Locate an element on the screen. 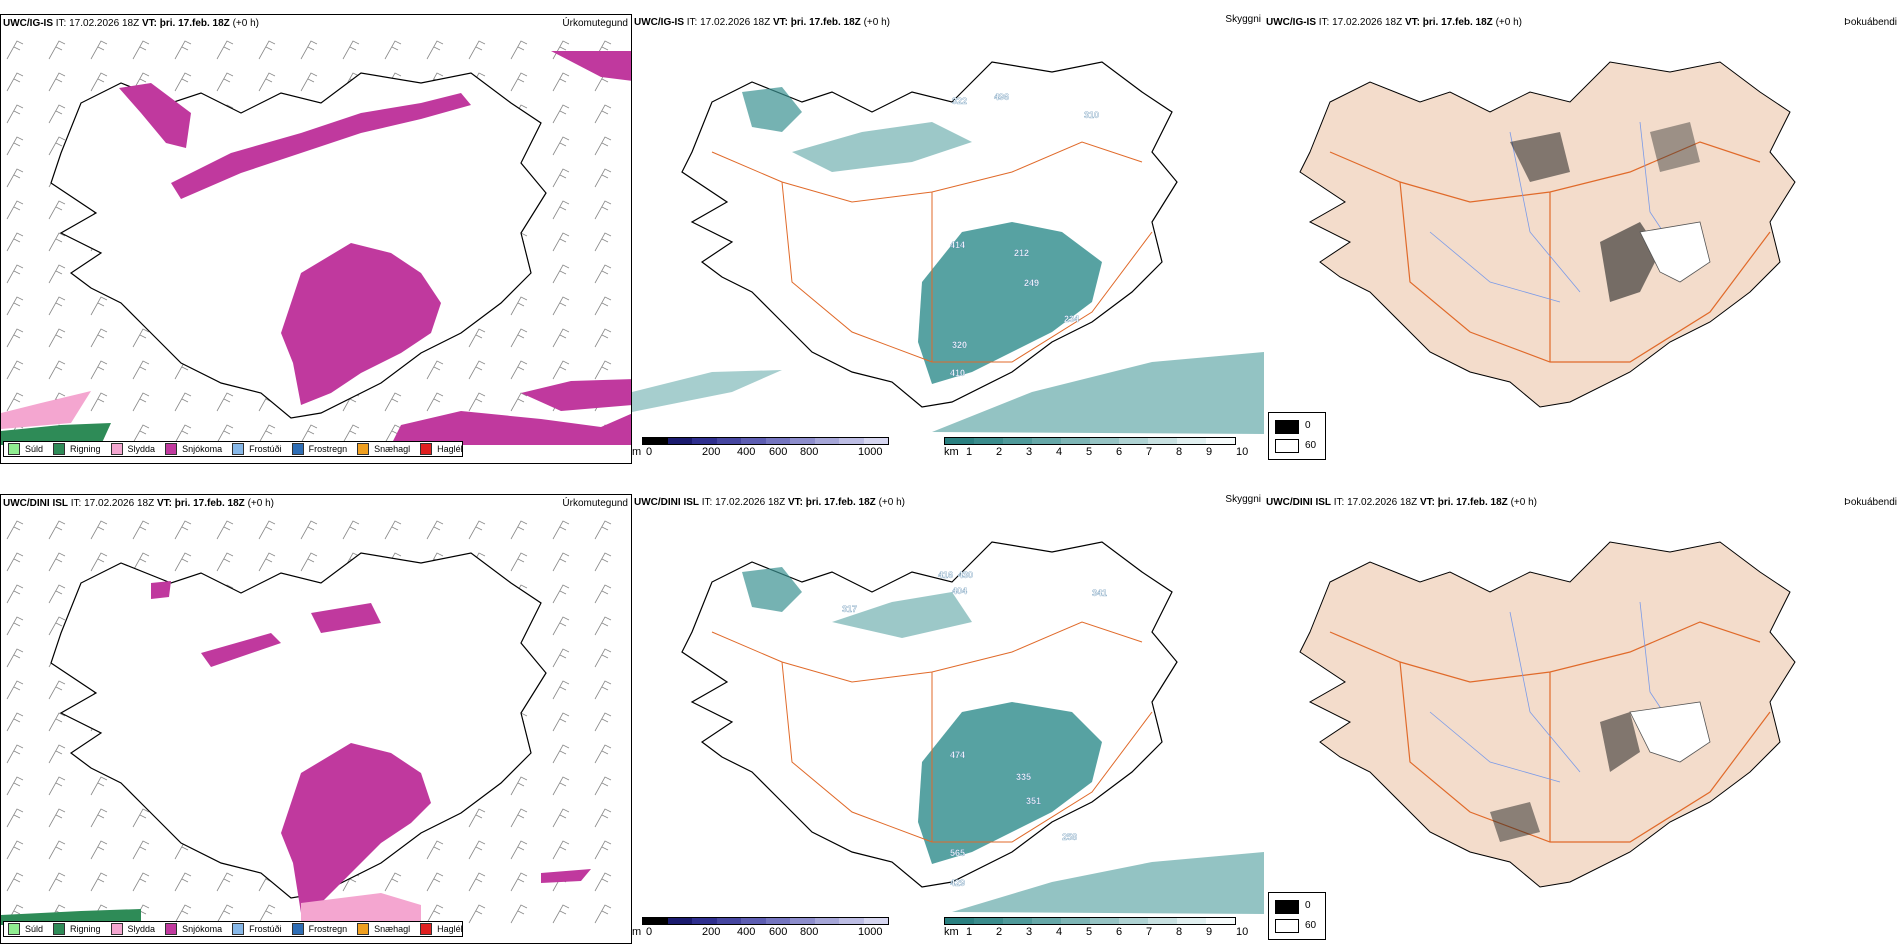 The height and width of the screenshot is (950, 1900). cloud-height-label: 341 is located at coordinates (1099, 593).